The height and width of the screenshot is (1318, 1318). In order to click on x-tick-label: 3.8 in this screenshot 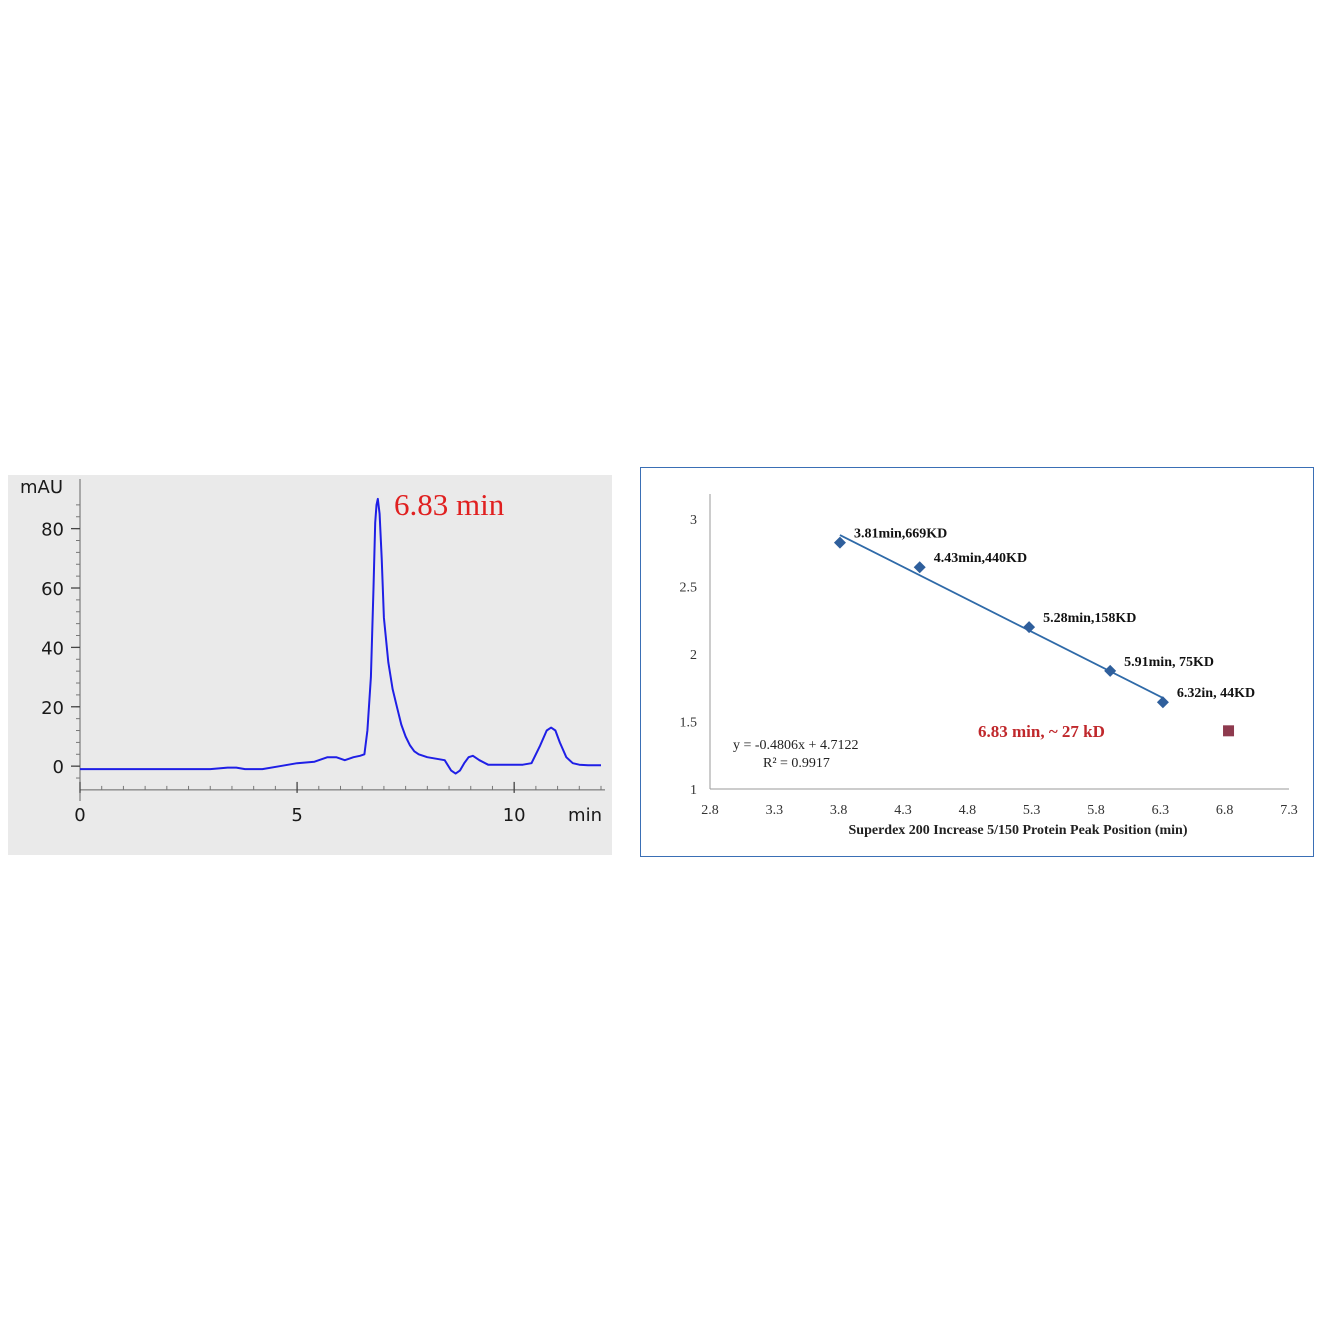, I will do `click(839, 810)`.